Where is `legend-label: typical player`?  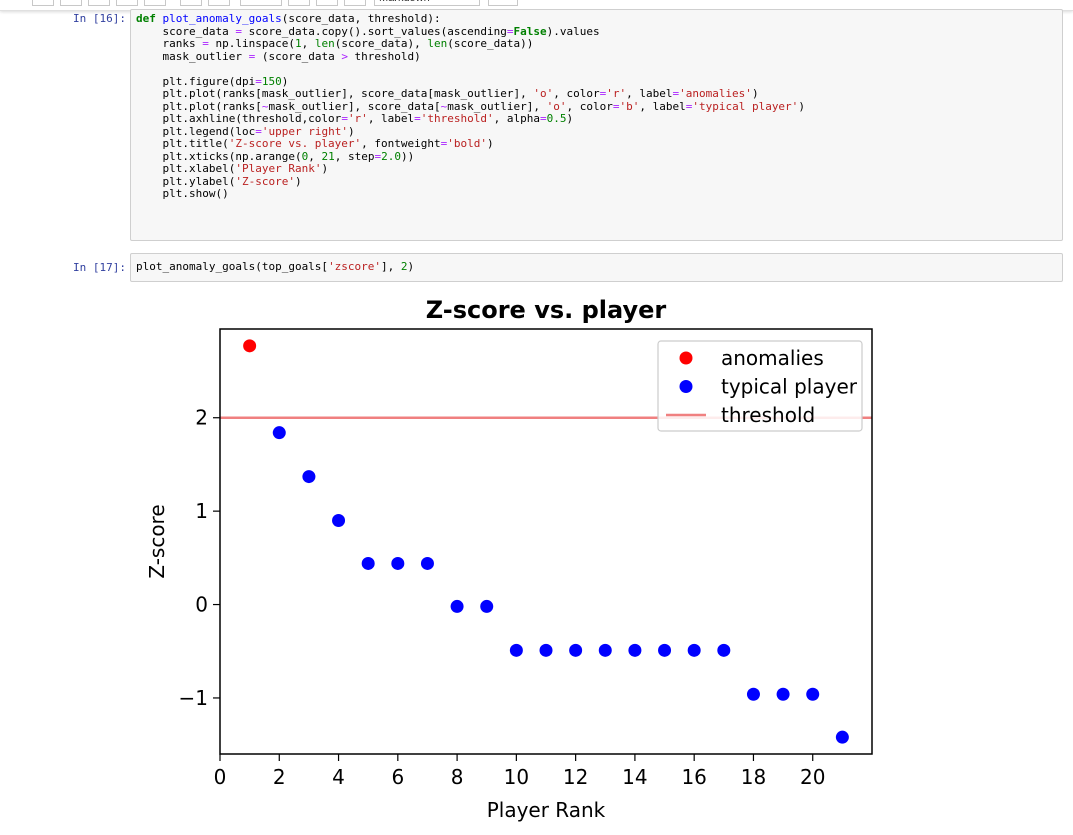 legend-label: typical player is located at coordinates (789, 387).